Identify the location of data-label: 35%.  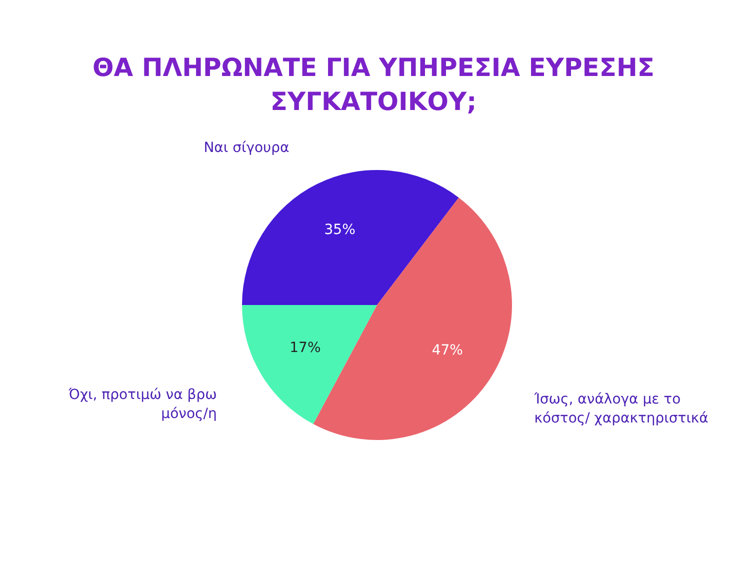
(340, 230).